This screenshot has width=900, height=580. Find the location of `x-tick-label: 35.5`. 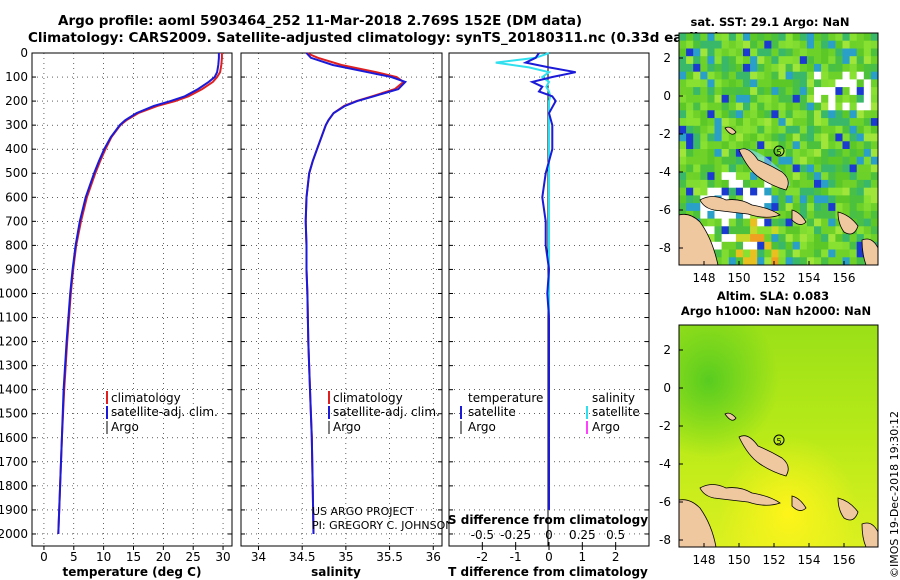

x-tick-label: 35.5 is located at coordinates (389, 557).